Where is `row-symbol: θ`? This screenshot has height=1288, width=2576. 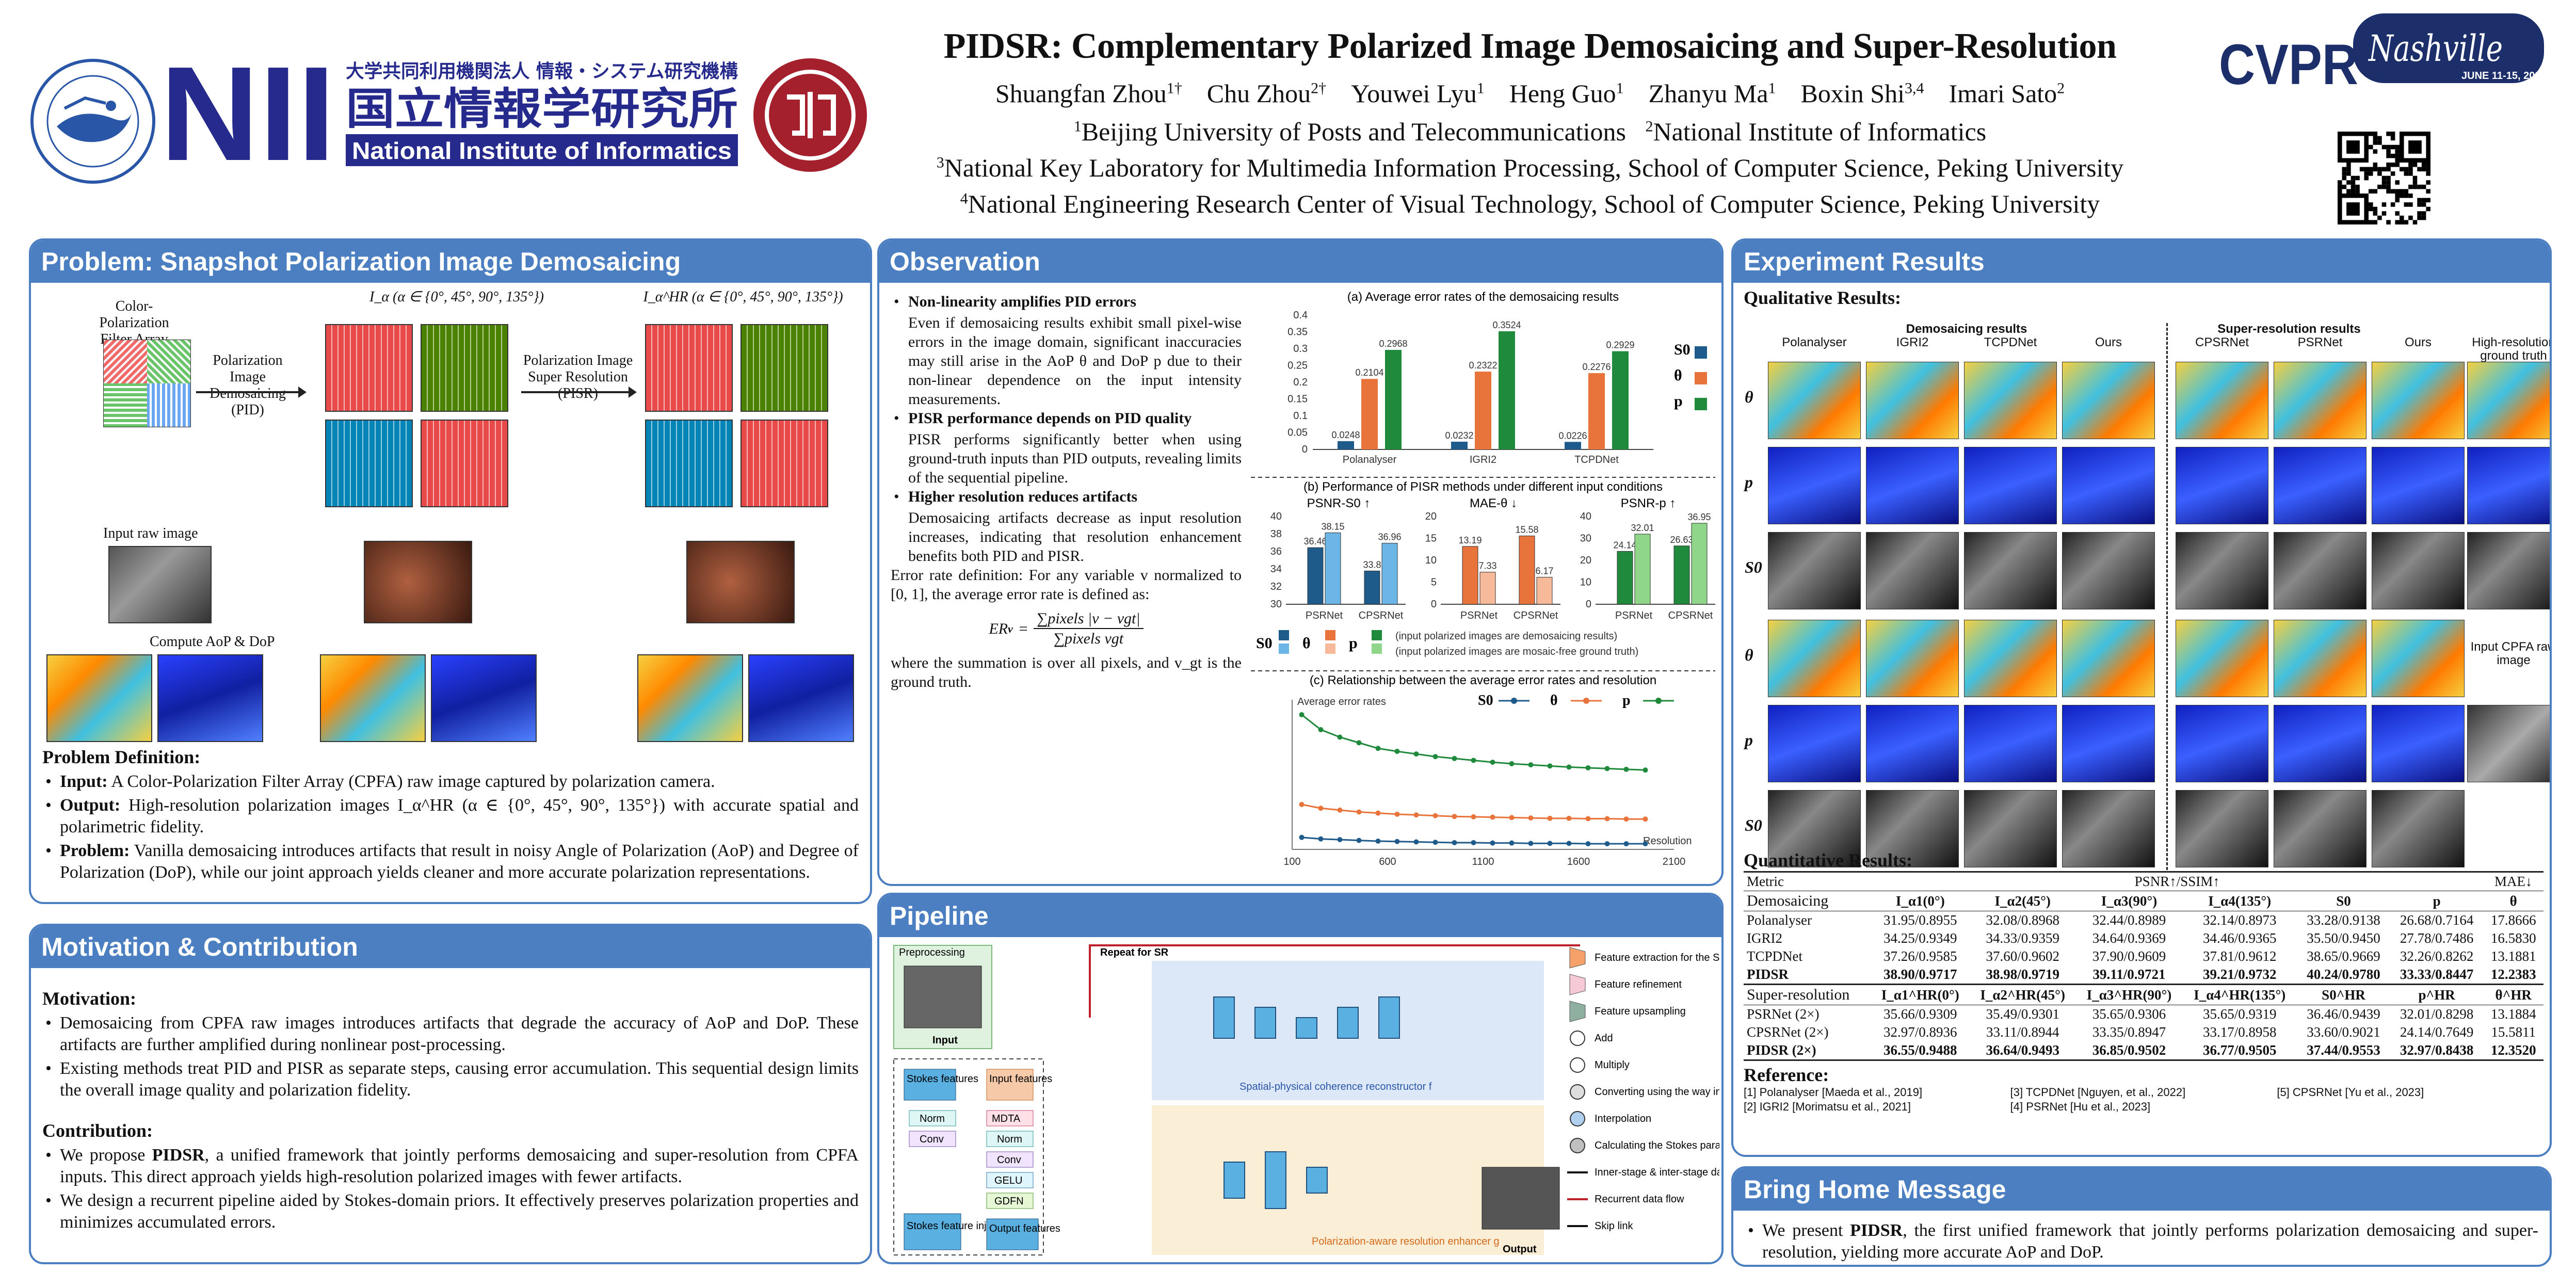 row-symbol: θ is located at coordinates (1749, 655).